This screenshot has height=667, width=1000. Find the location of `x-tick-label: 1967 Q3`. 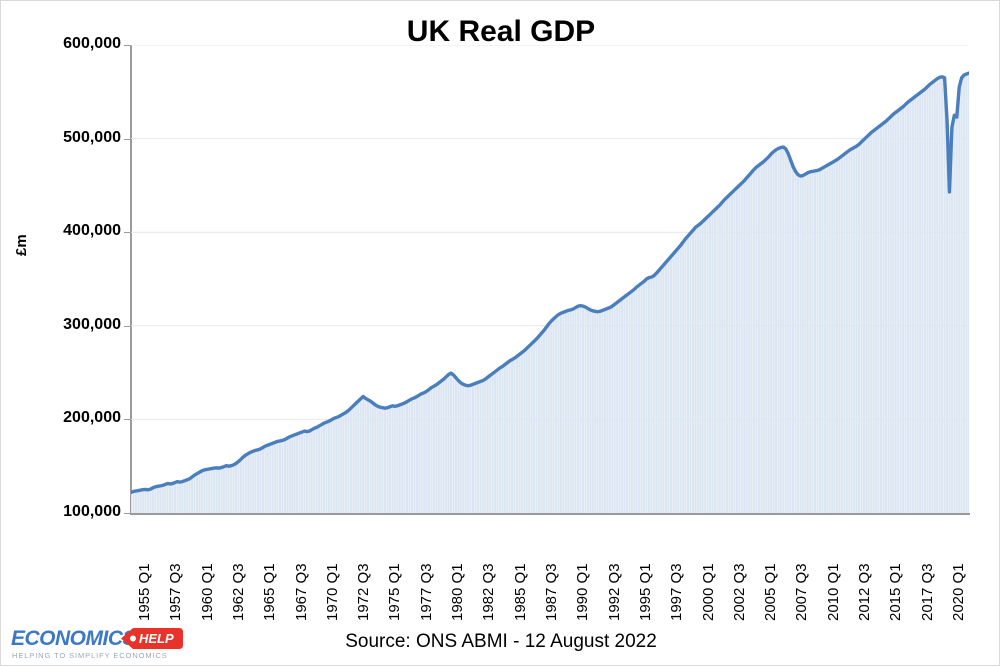

x-tick-label: 1967 Q3 is located at coordinates (301, 592).